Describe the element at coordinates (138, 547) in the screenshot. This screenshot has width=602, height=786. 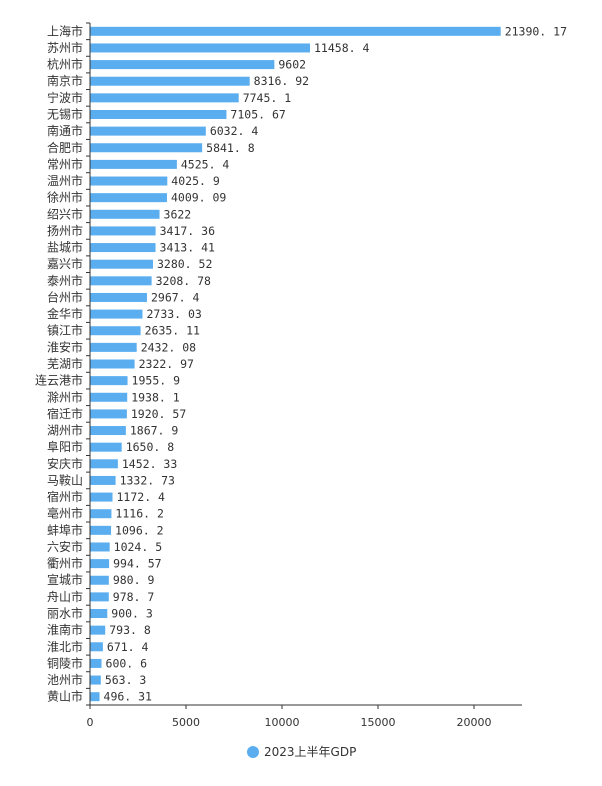
I see `value-label-32: 1024. 5` at that location.